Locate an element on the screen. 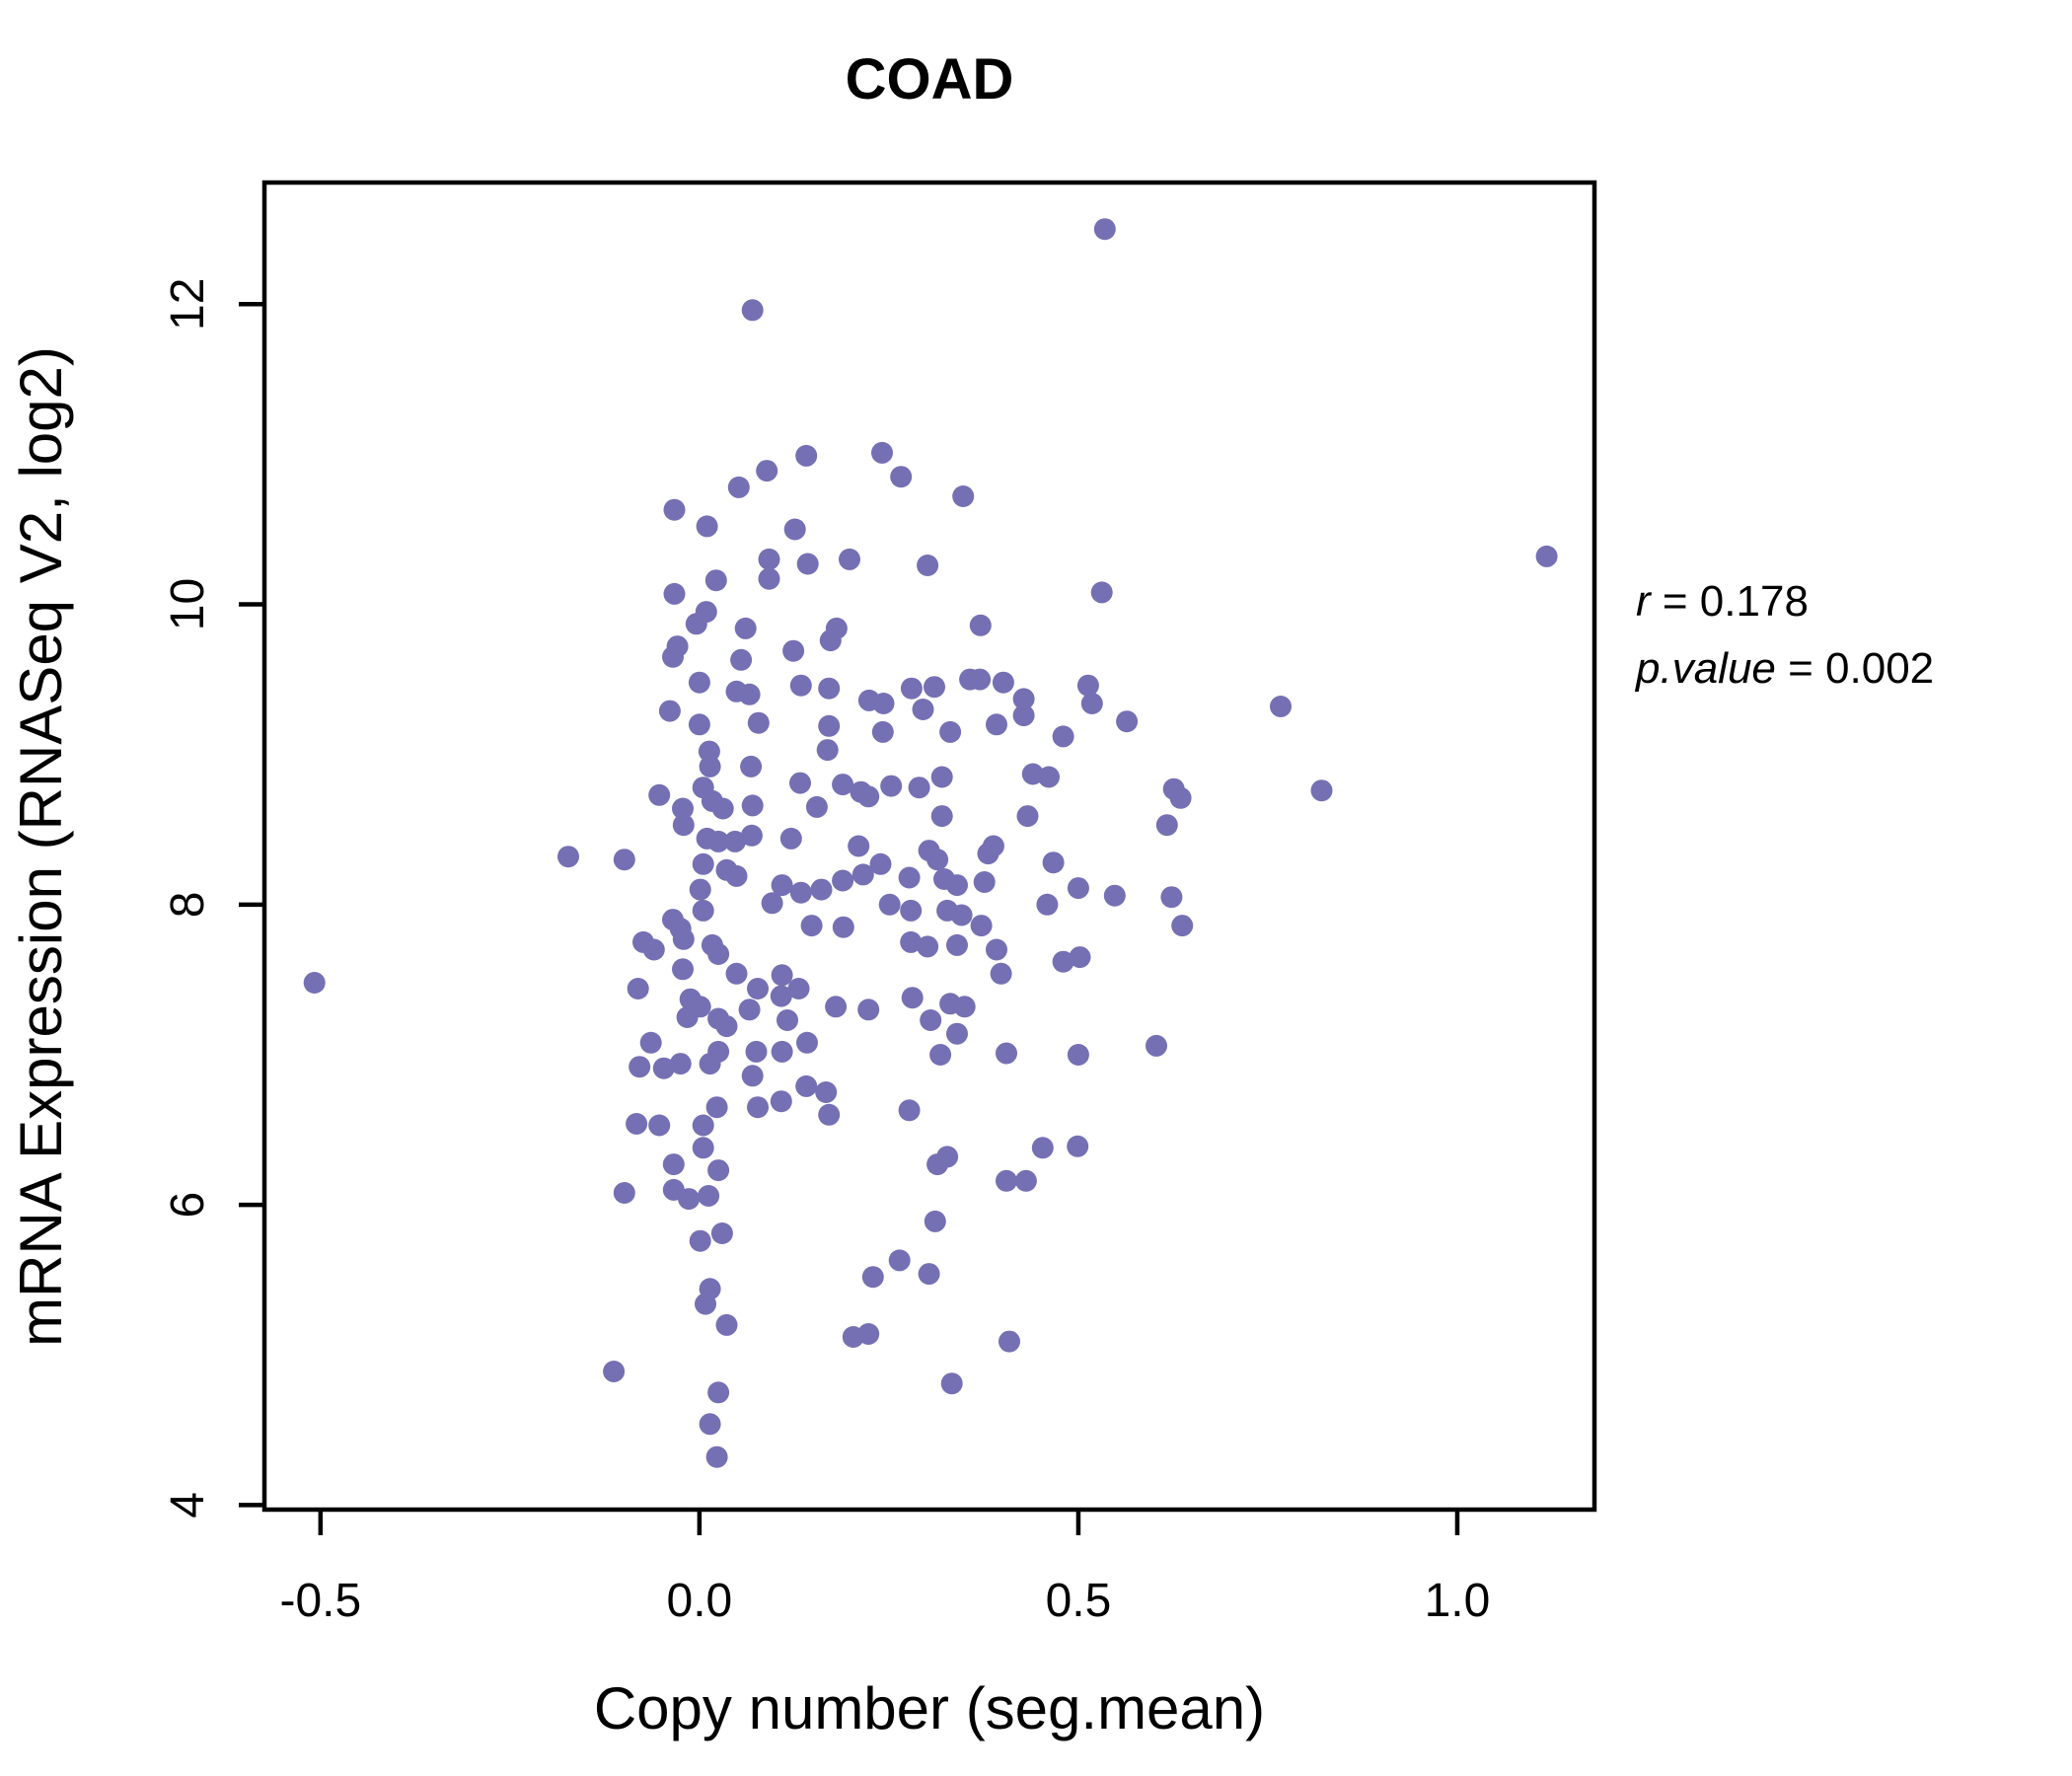 The width and height of the screenshot is (2072, 1776). y-tick-label: 12 is located at coordinates (188, 305).